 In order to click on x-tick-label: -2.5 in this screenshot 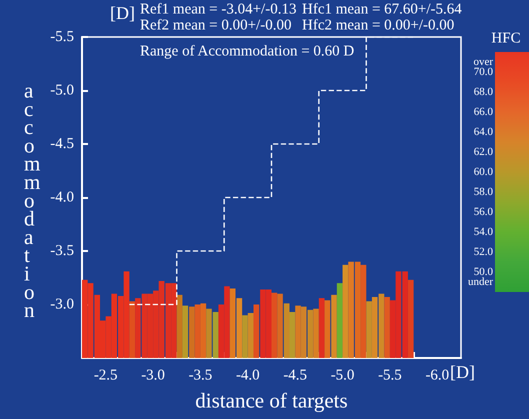, I will do `click(106, 376)`.